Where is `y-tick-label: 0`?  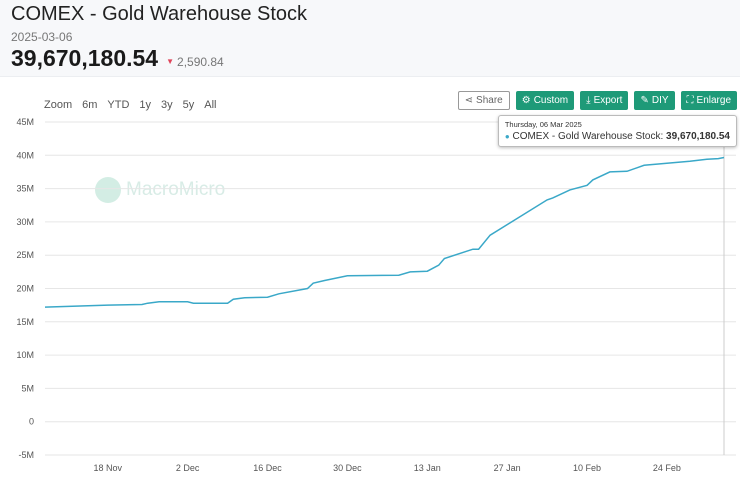 y-tick-label: 0 is located at coordinates (31, 422).